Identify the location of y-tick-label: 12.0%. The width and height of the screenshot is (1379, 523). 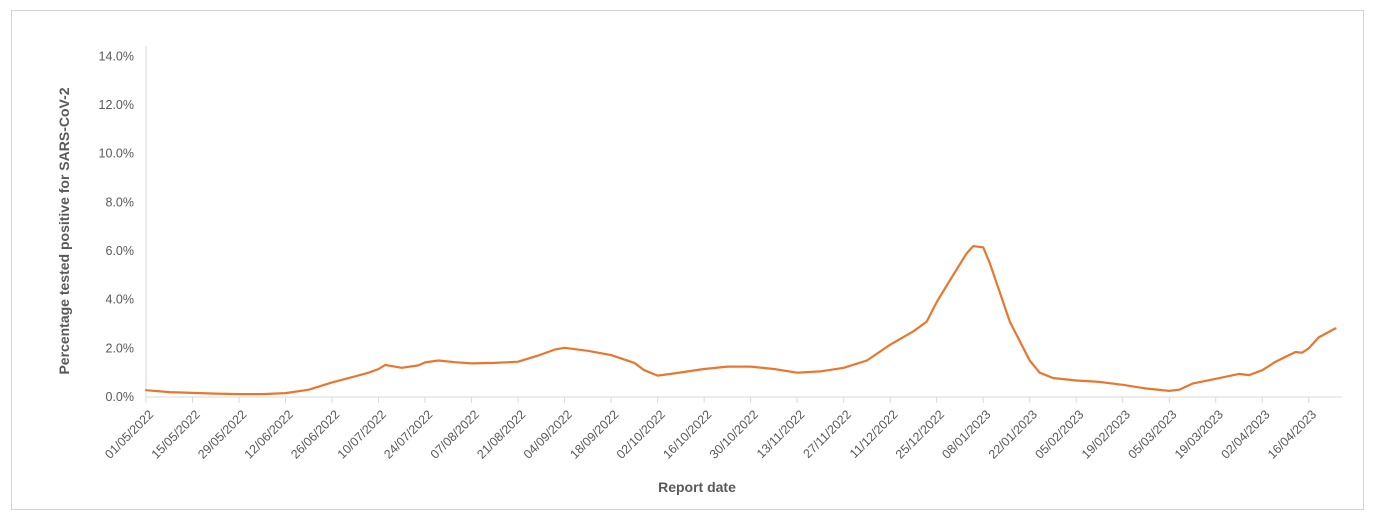
(116, 105).